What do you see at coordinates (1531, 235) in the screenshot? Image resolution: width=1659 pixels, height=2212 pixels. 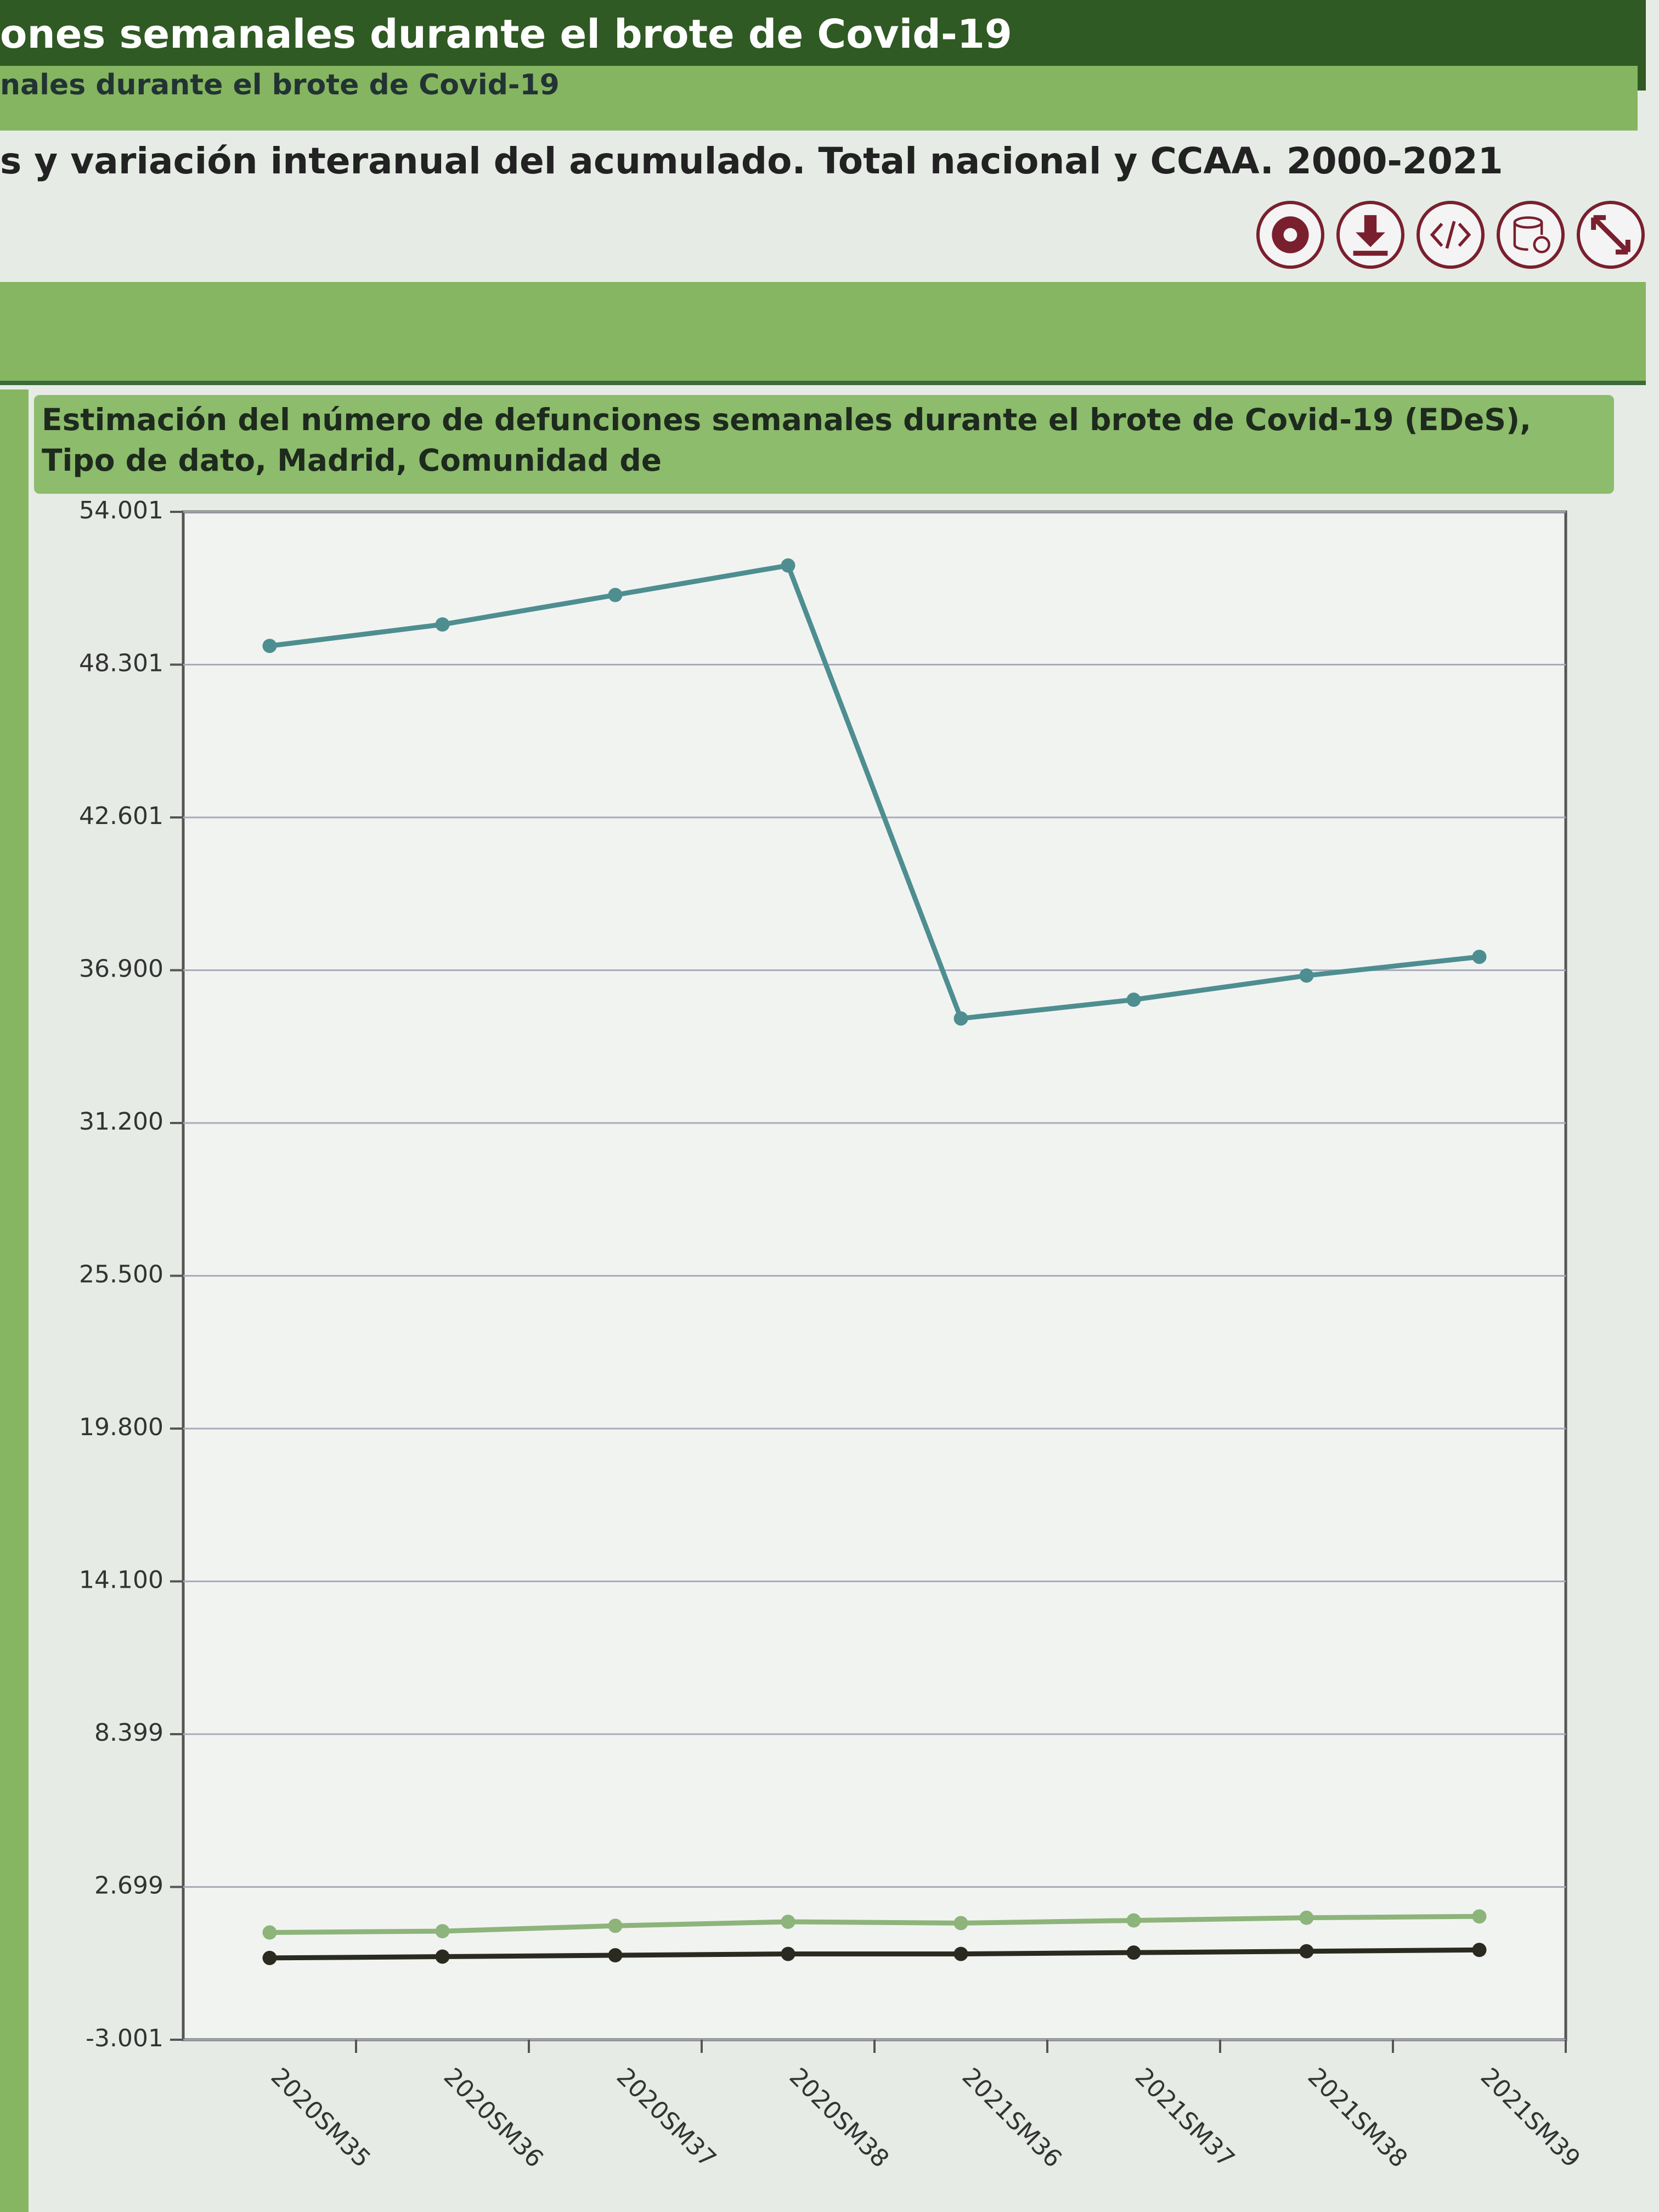 I see `database-button` at bounding box center [1531, 235].